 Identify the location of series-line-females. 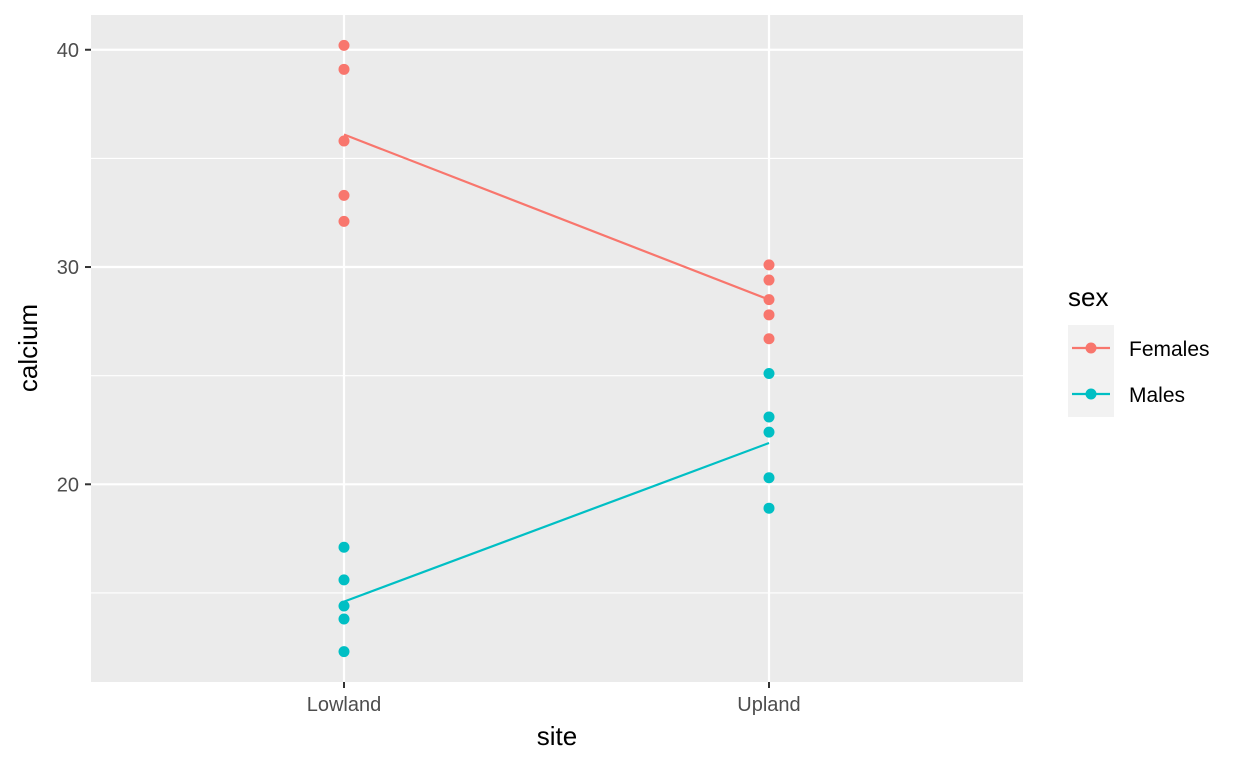
(556, 217).